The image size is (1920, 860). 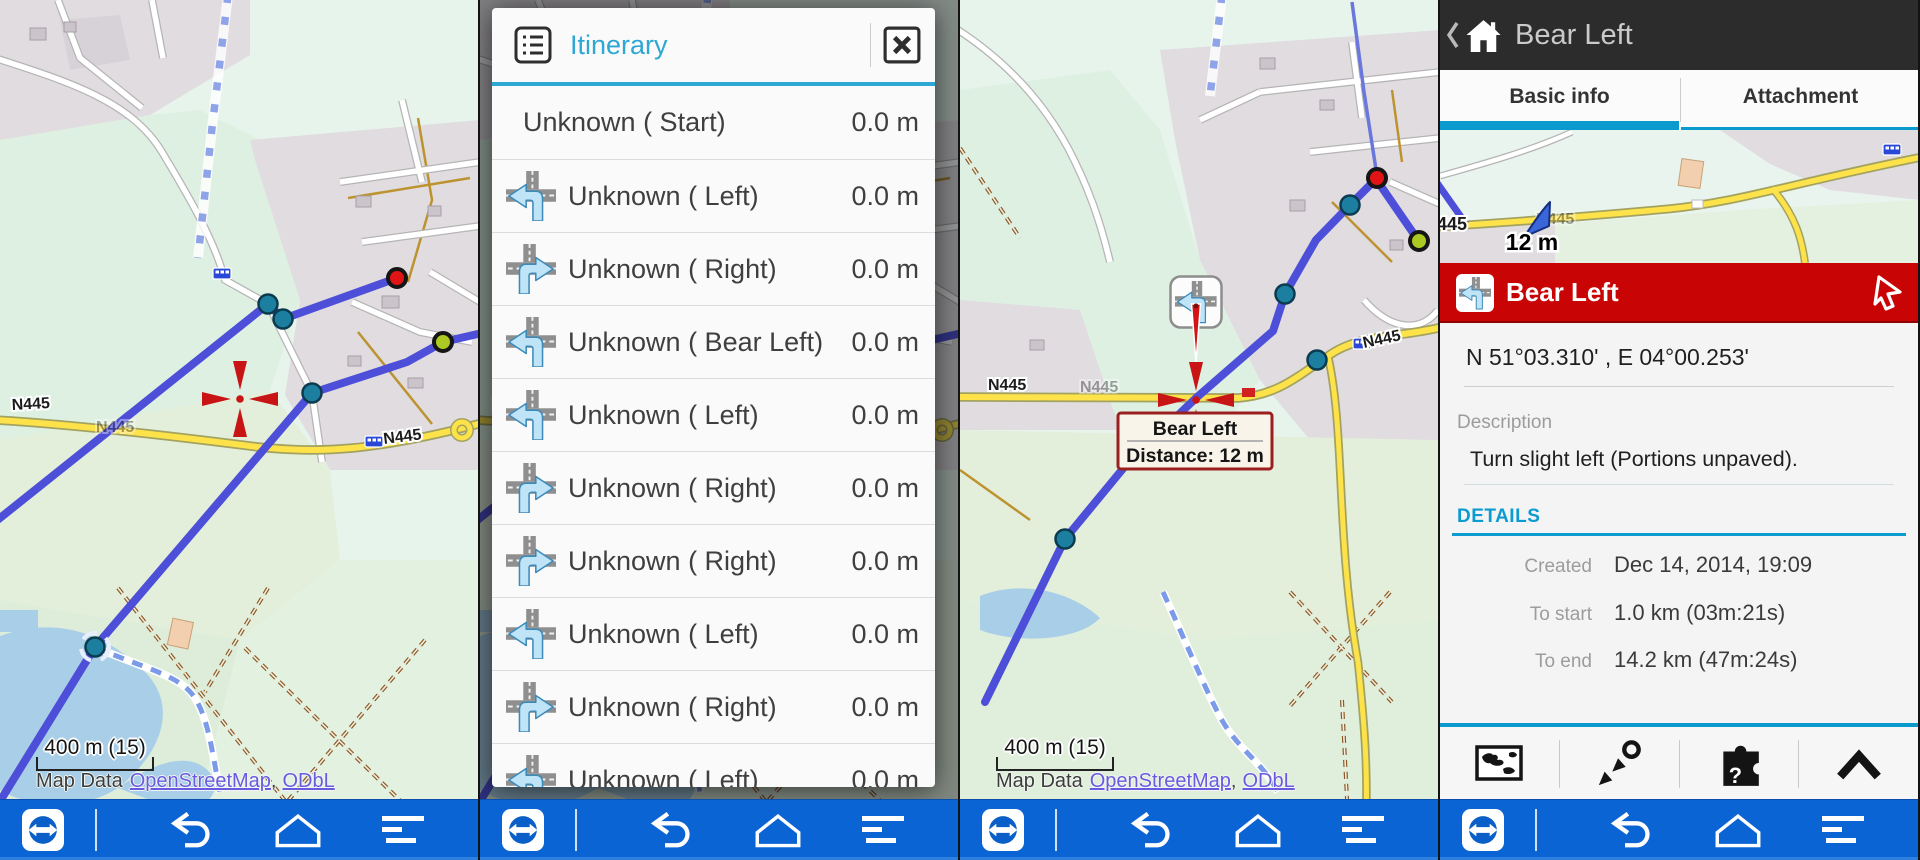 I want to click on detail-row-label: Created, so click(x=1558, y=566).